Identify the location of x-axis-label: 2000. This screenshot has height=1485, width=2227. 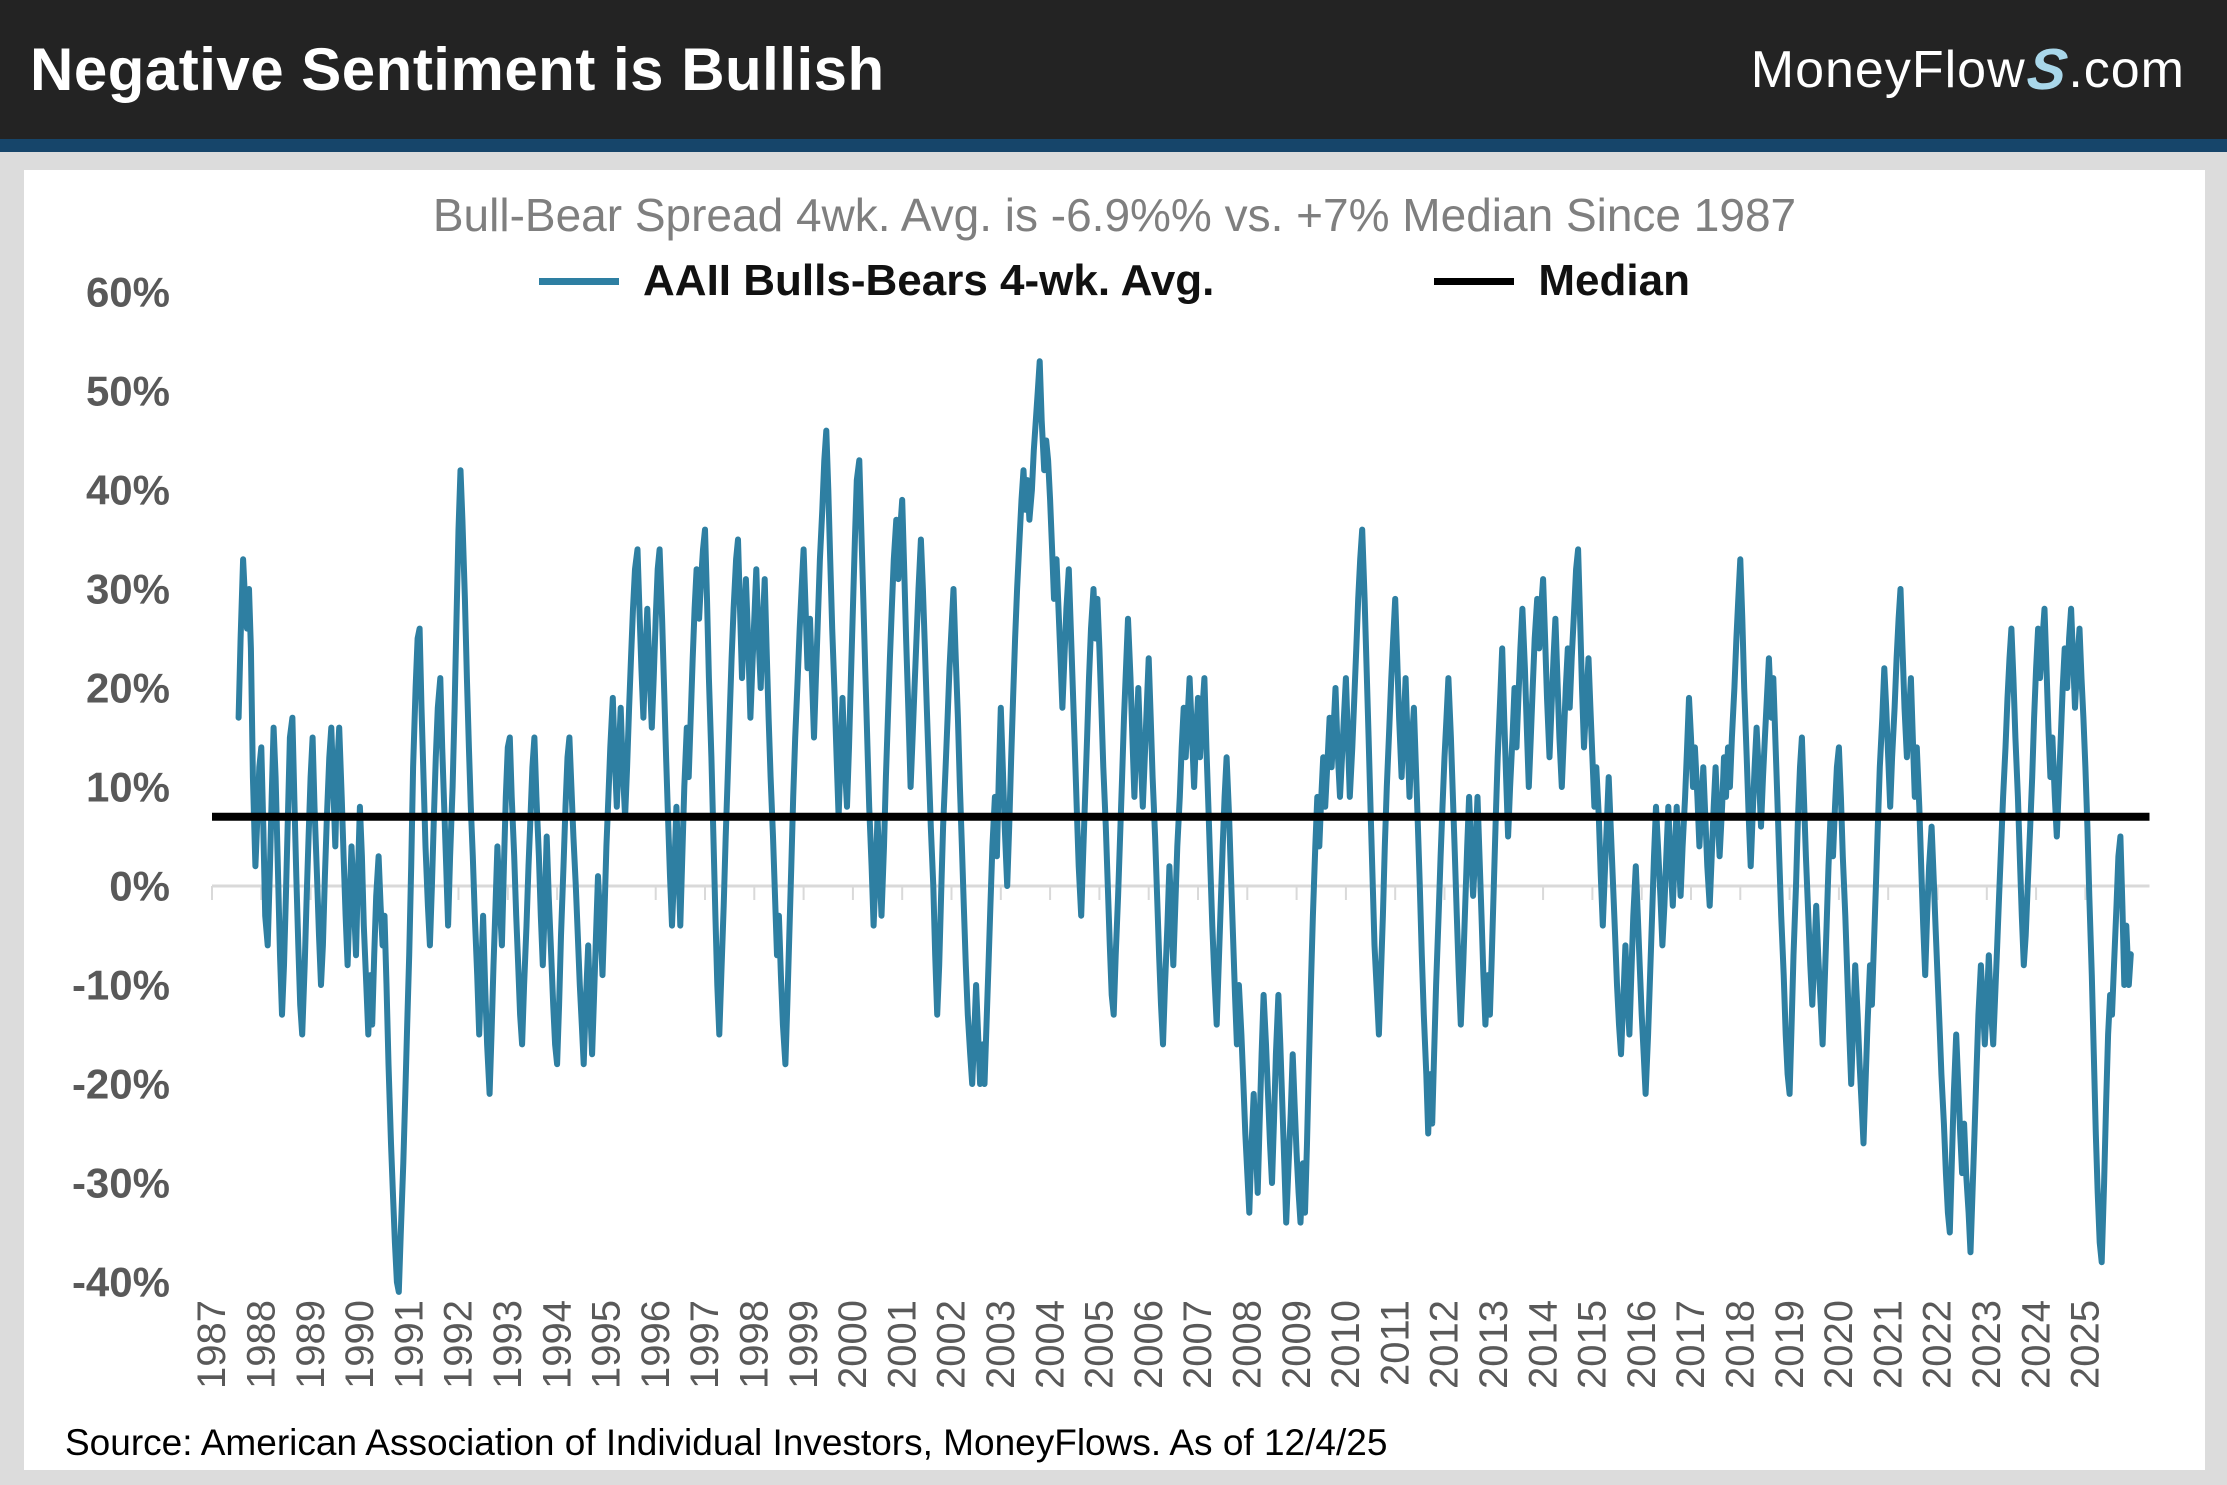
(853, 1344).